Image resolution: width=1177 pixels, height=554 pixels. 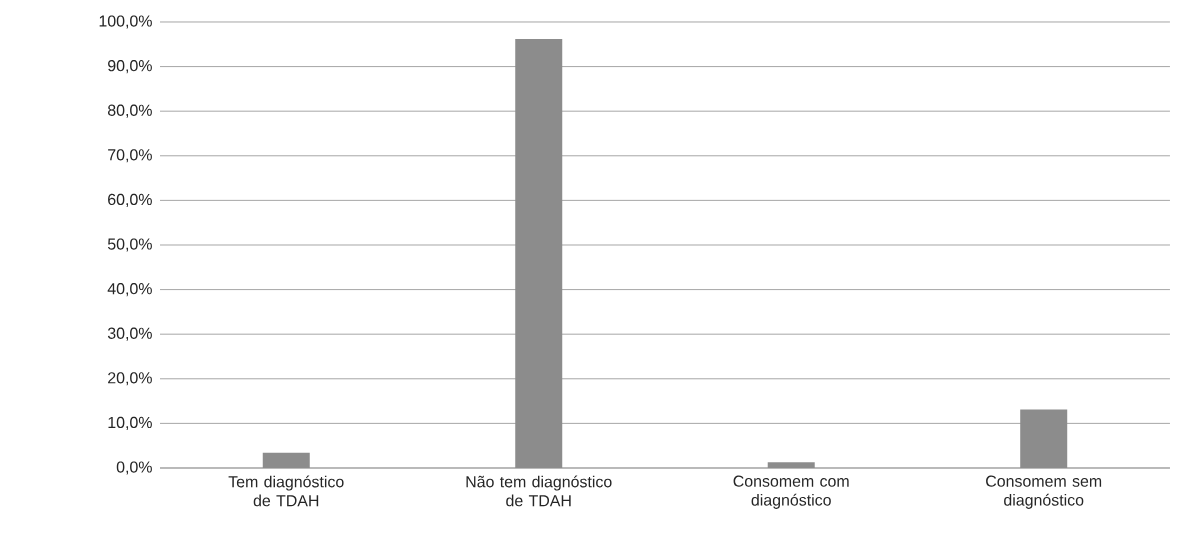 I want to click on y-tick-label: 20,0%, so click(x=130, y=379).